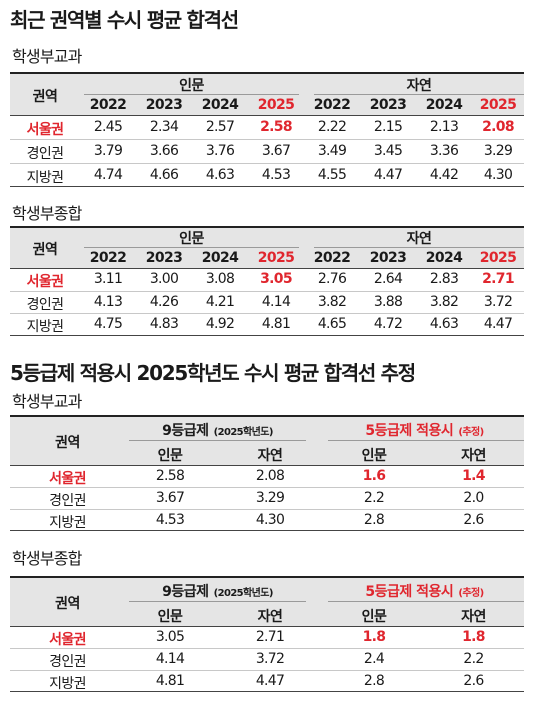 The height and width of the screenshot is (716, 534). I want to click on table-cell: 3.88, so click(388, 302).